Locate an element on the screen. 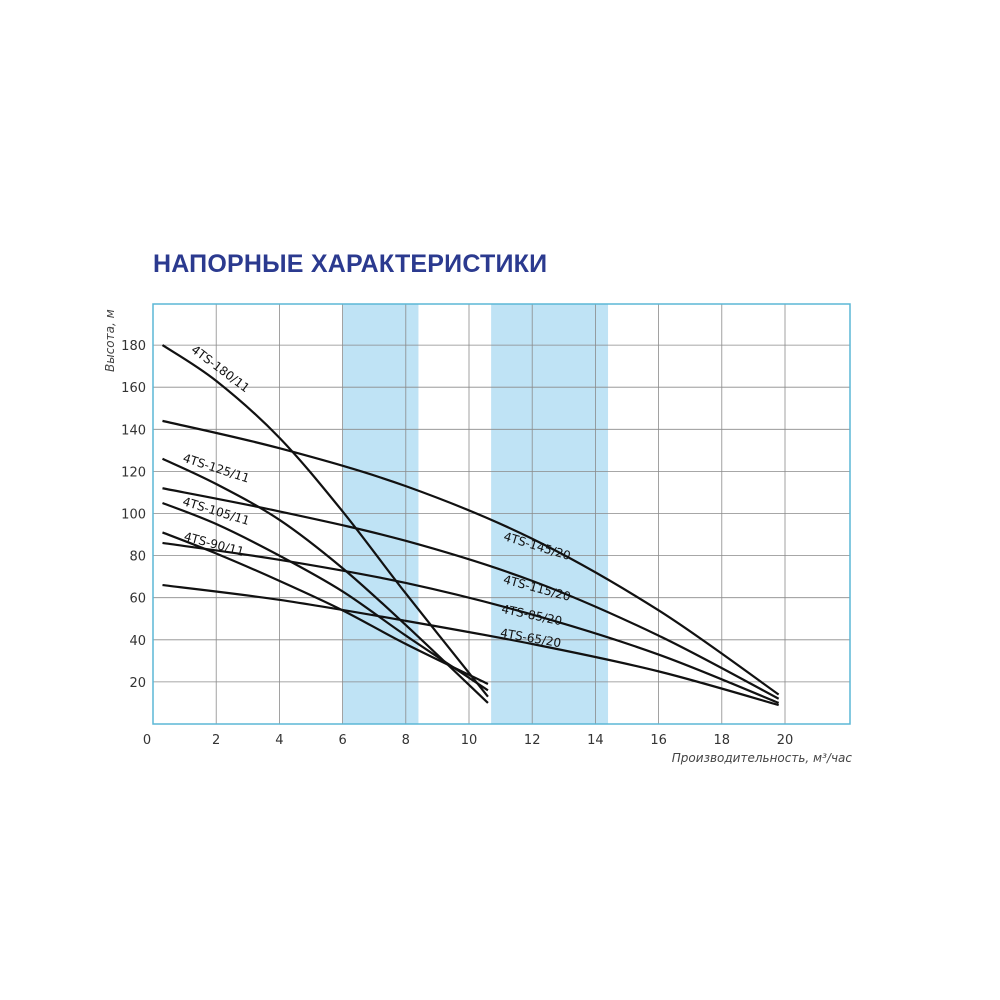 Image resolution: width=1000 pixels, height=1000 pixels. y-tick-label: 140 is located at coordinates (133, 430).